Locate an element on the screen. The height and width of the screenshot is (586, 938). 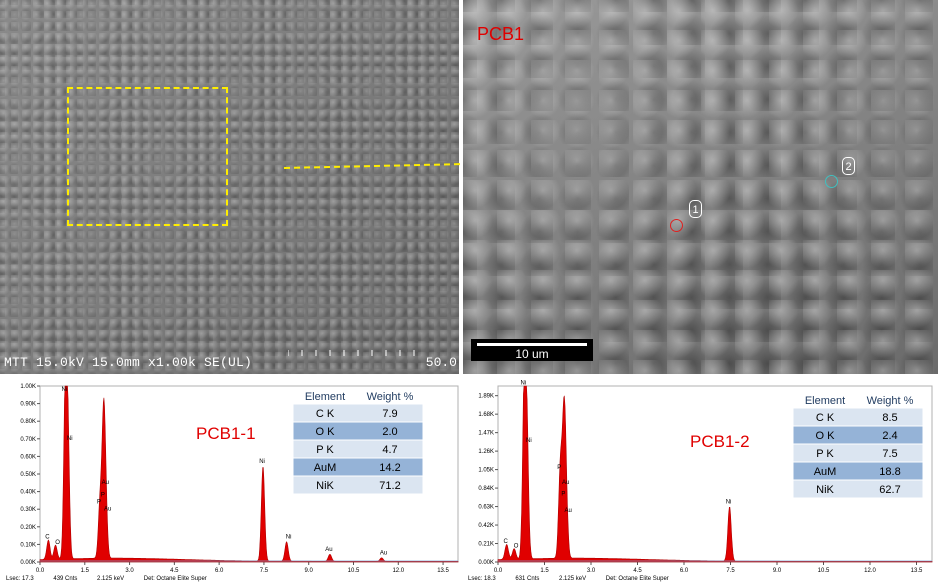
eds-footer-1-kev: 2.125 keV is located at coordinates (111, 579).